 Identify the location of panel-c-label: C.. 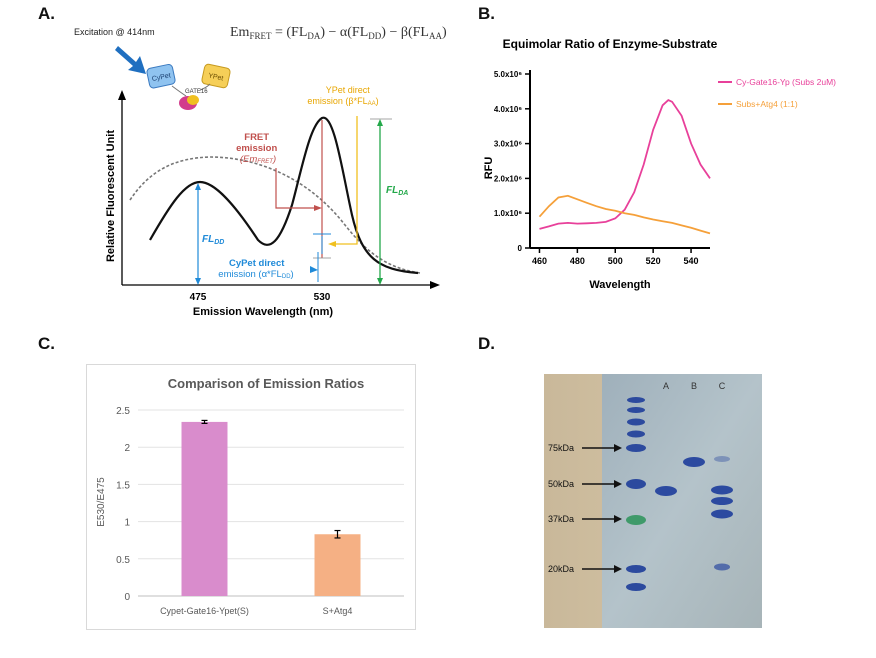
(46, 343).